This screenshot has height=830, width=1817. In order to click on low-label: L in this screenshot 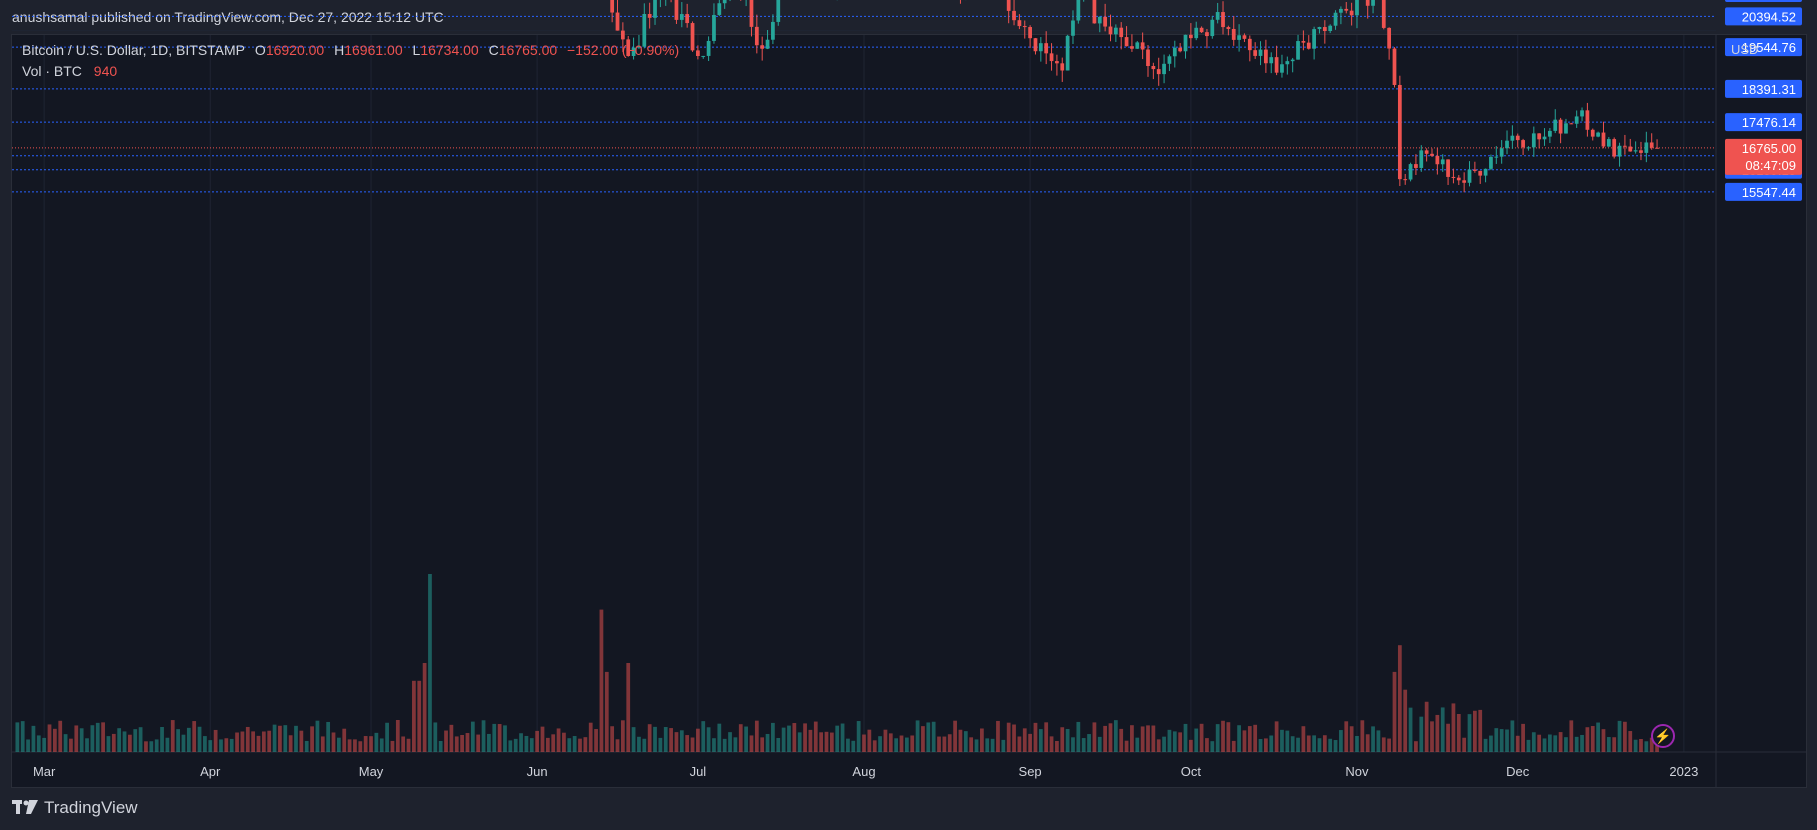, I will do `click(416, 50)`.